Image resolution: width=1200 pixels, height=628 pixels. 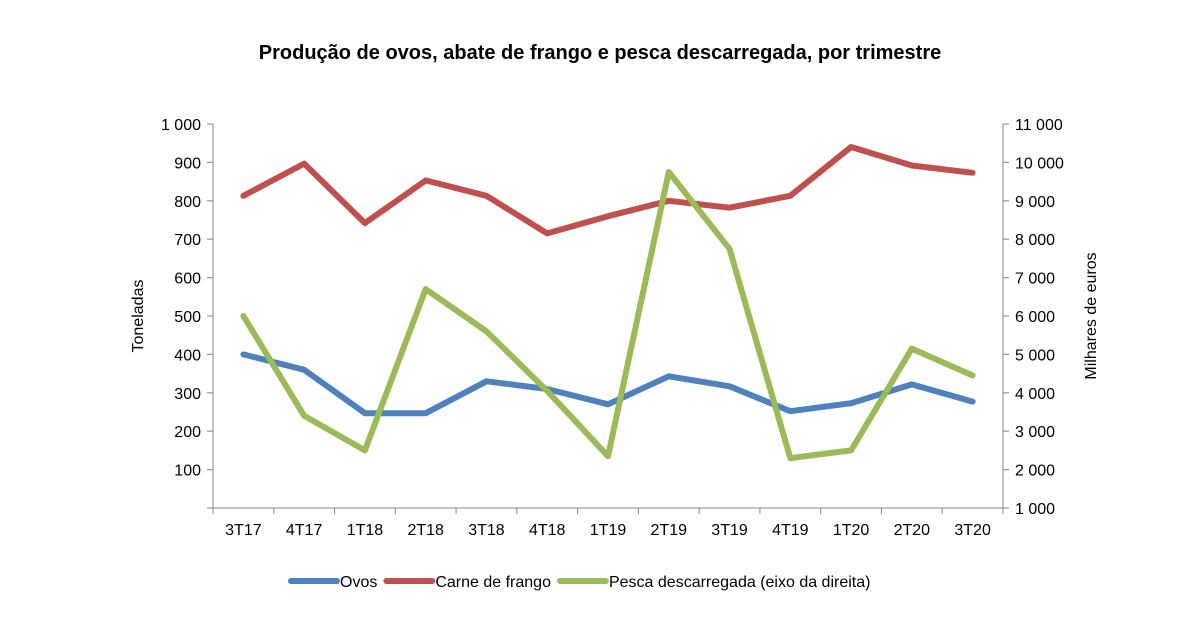 What do you see at coordinates (1039, 125) in the screenshot?
I see `y-right-tick-label: 11 000` at bounding box center [1039, 125].